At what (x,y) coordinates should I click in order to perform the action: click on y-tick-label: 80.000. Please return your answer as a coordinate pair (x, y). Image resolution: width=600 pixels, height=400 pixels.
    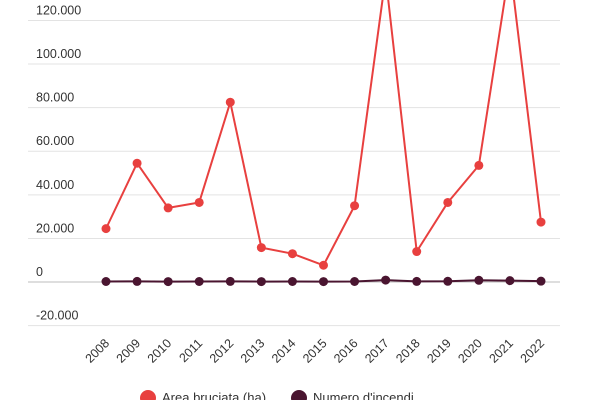
    Looking at the image, I should click on (55, 98).